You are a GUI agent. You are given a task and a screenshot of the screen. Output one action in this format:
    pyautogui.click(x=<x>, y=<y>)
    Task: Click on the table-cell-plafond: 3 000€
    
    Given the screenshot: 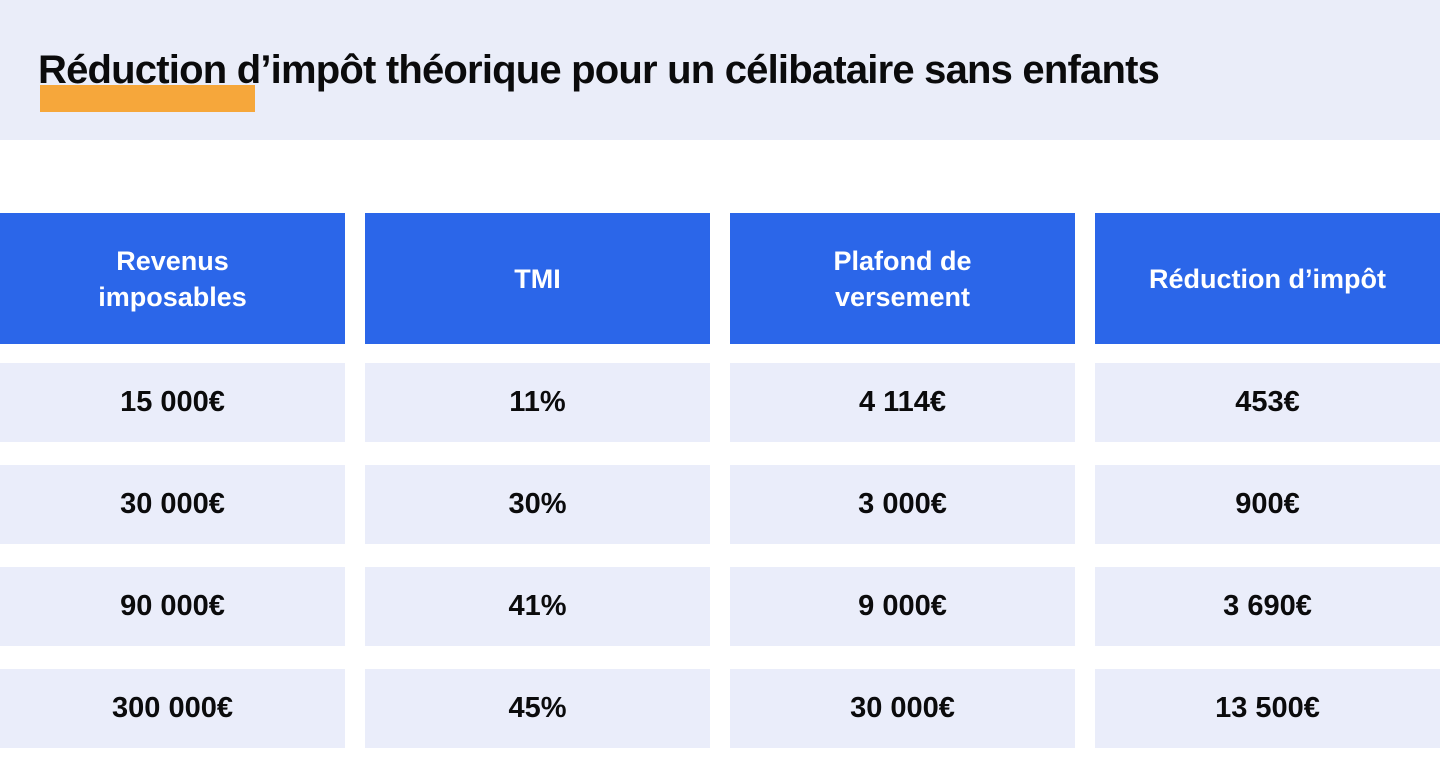 What is the action you would take?
    pyautogui.click(x=902, y=504)
    